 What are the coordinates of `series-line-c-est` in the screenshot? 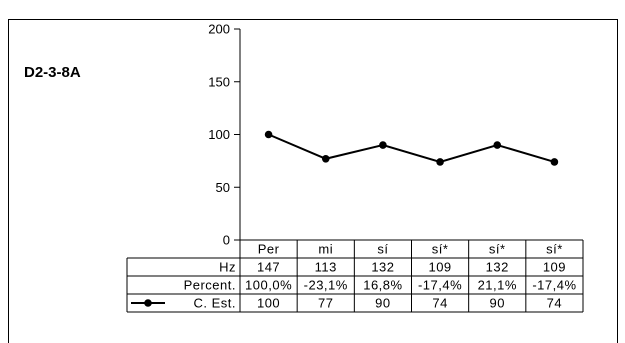 It's located at (411, 148).